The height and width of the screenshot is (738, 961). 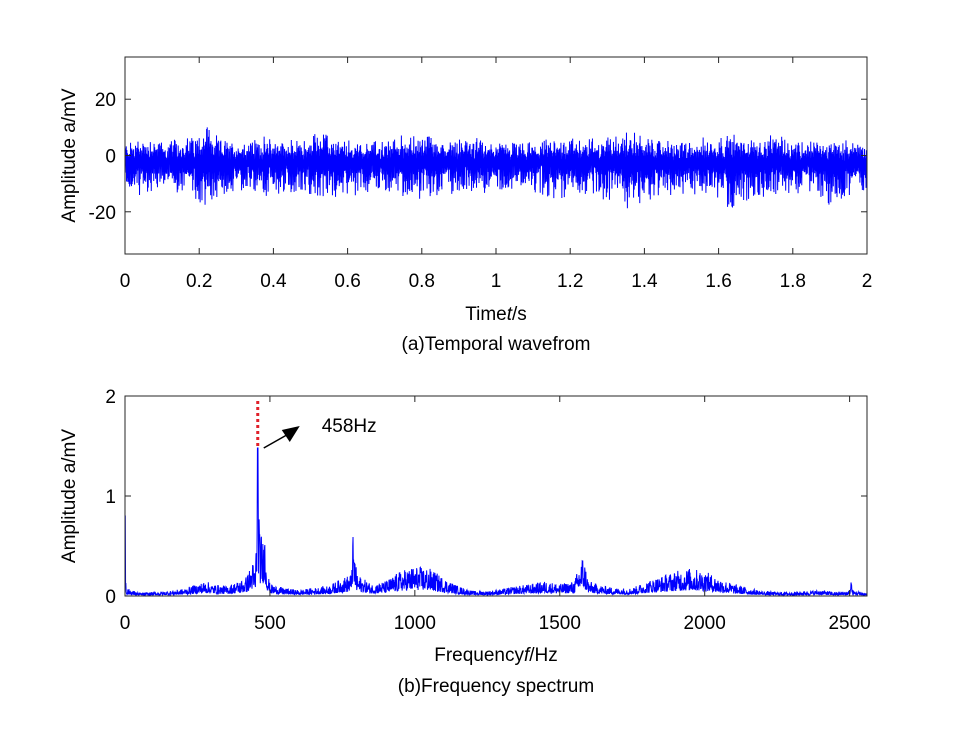 What do you see at coordinates (496, 344) in the screenshot?
I see `figure-caption: (a)Temporal wavefrom` at bounding box center [496, 344].